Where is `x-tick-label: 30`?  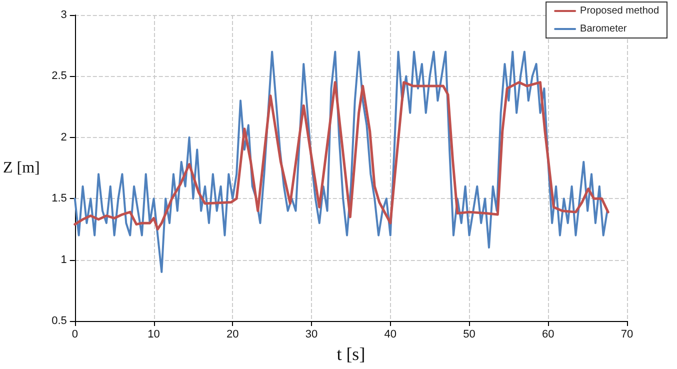
x-tick-label: 30 is located at coordinates (311, 334).